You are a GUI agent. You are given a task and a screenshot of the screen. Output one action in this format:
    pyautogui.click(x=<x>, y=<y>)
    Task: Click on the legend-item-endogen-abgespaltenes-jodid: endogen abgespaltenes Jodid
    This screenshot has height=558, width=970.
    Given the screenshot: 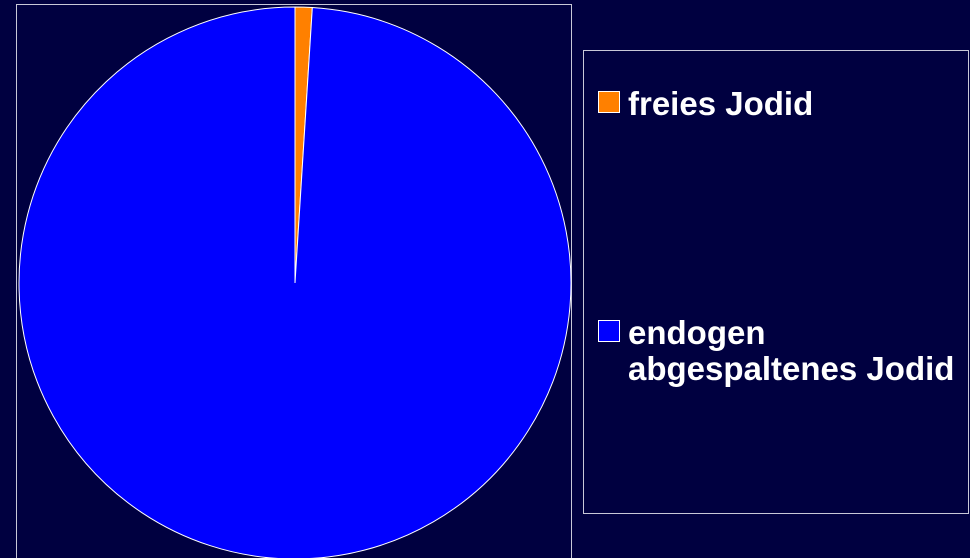 What is the action you would take?
    pyautogui.click(x=783, y=351)
    